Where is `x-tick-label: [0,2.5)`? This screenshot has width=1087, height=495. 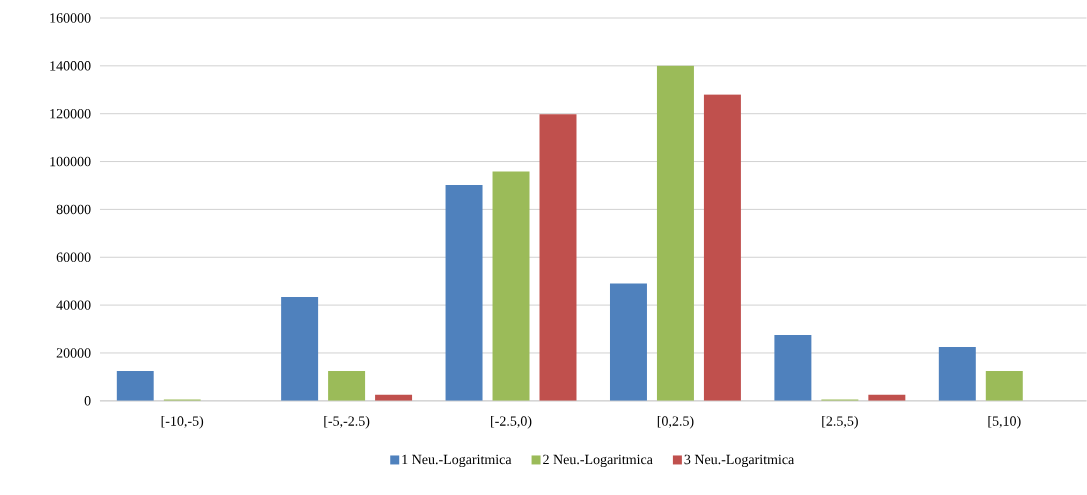
x-tick-label: [0,2.5) is located at coordinates (675, 422).